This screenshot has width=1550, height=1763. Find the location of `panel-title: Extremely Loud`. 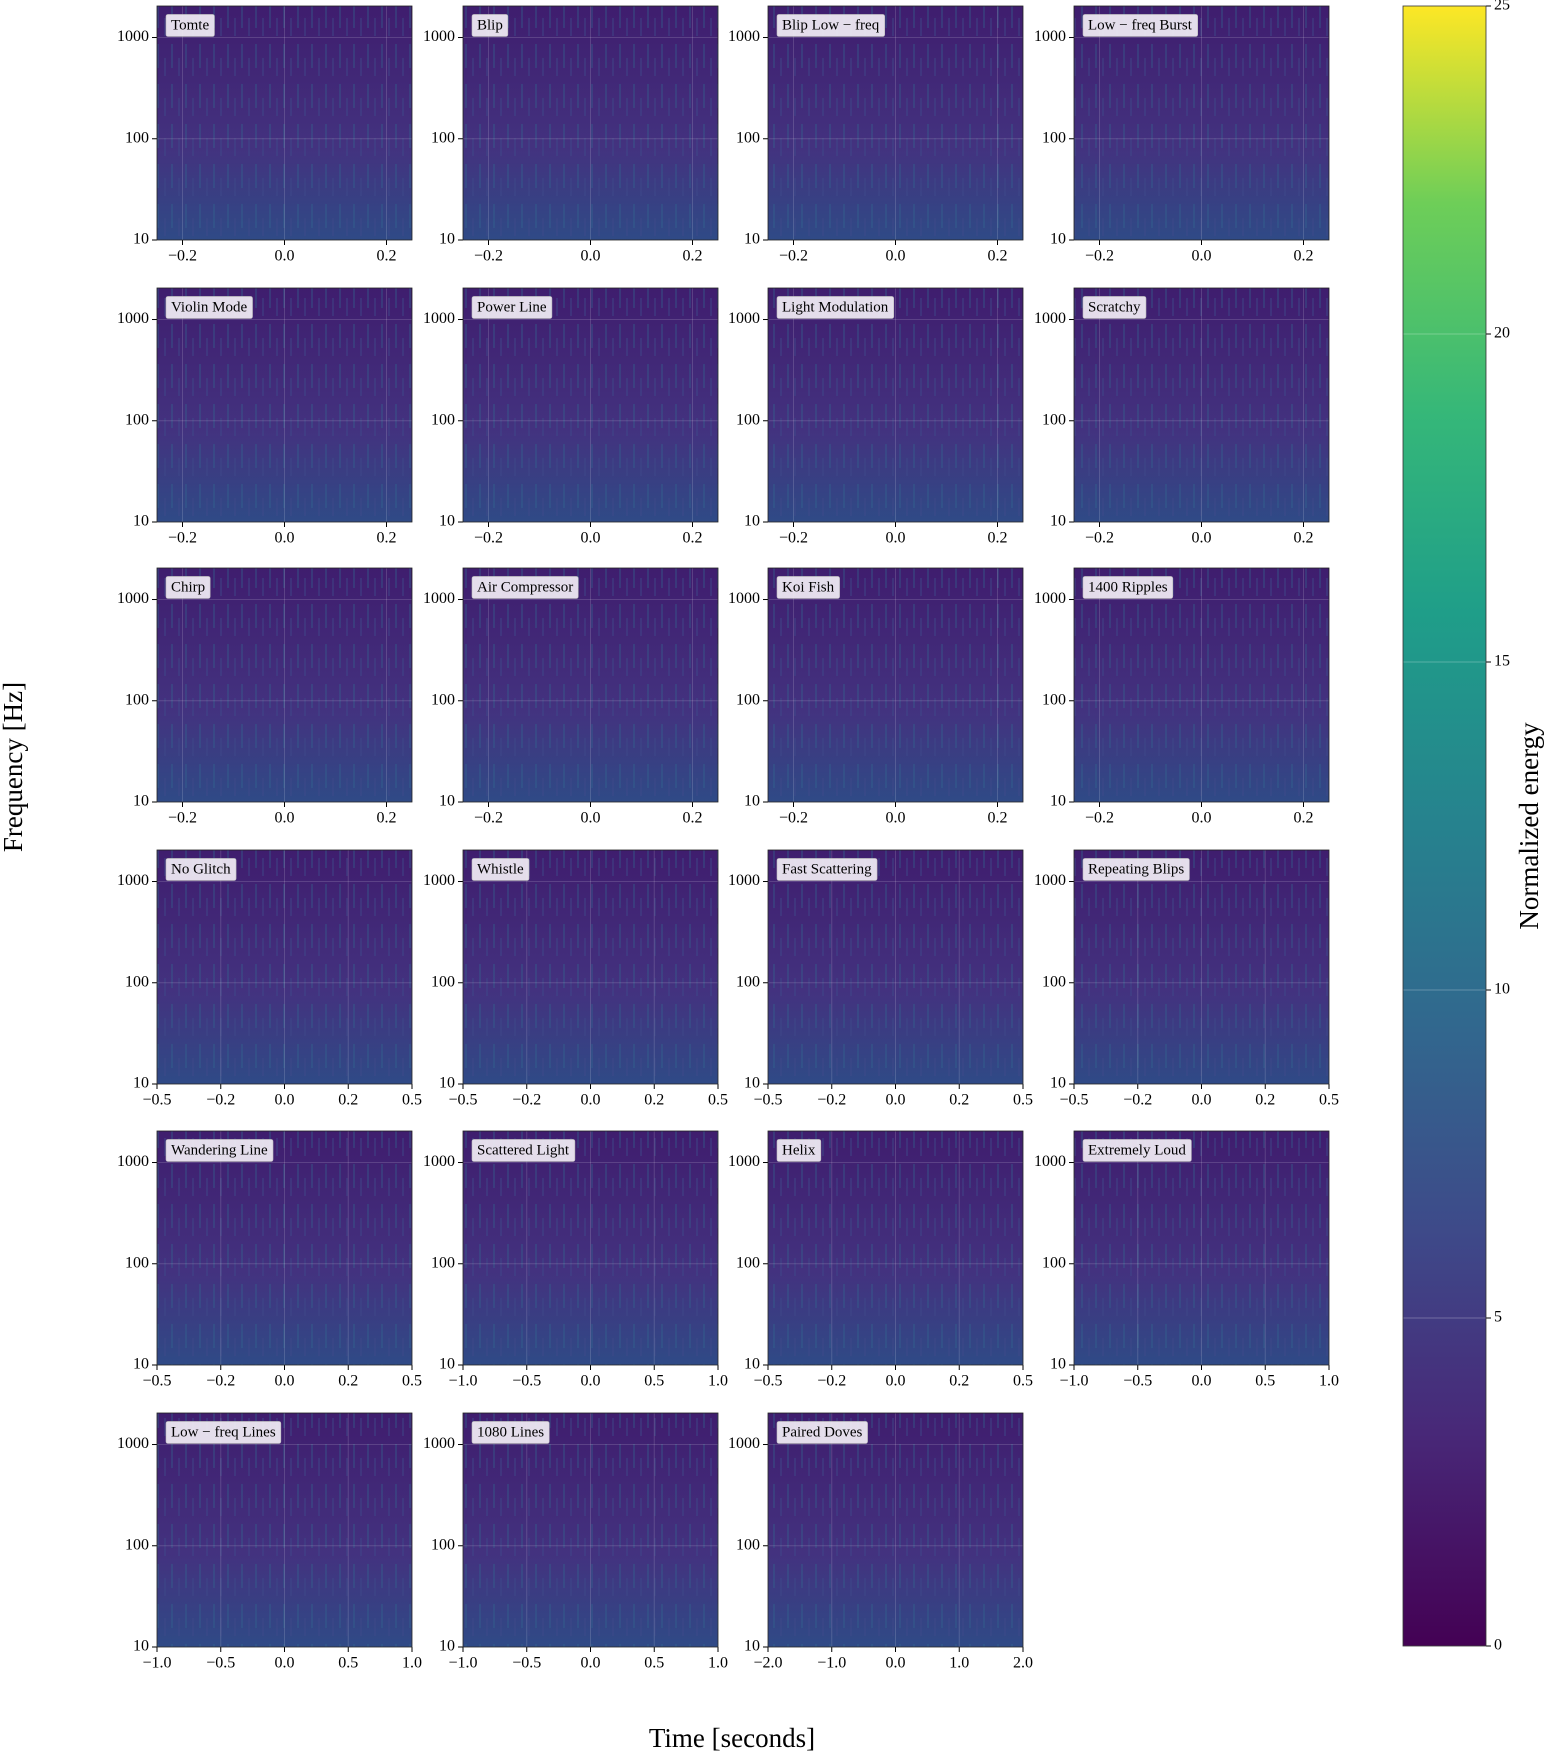

panel-title: Extremely Loud is located at coordinates (1137, 1150).